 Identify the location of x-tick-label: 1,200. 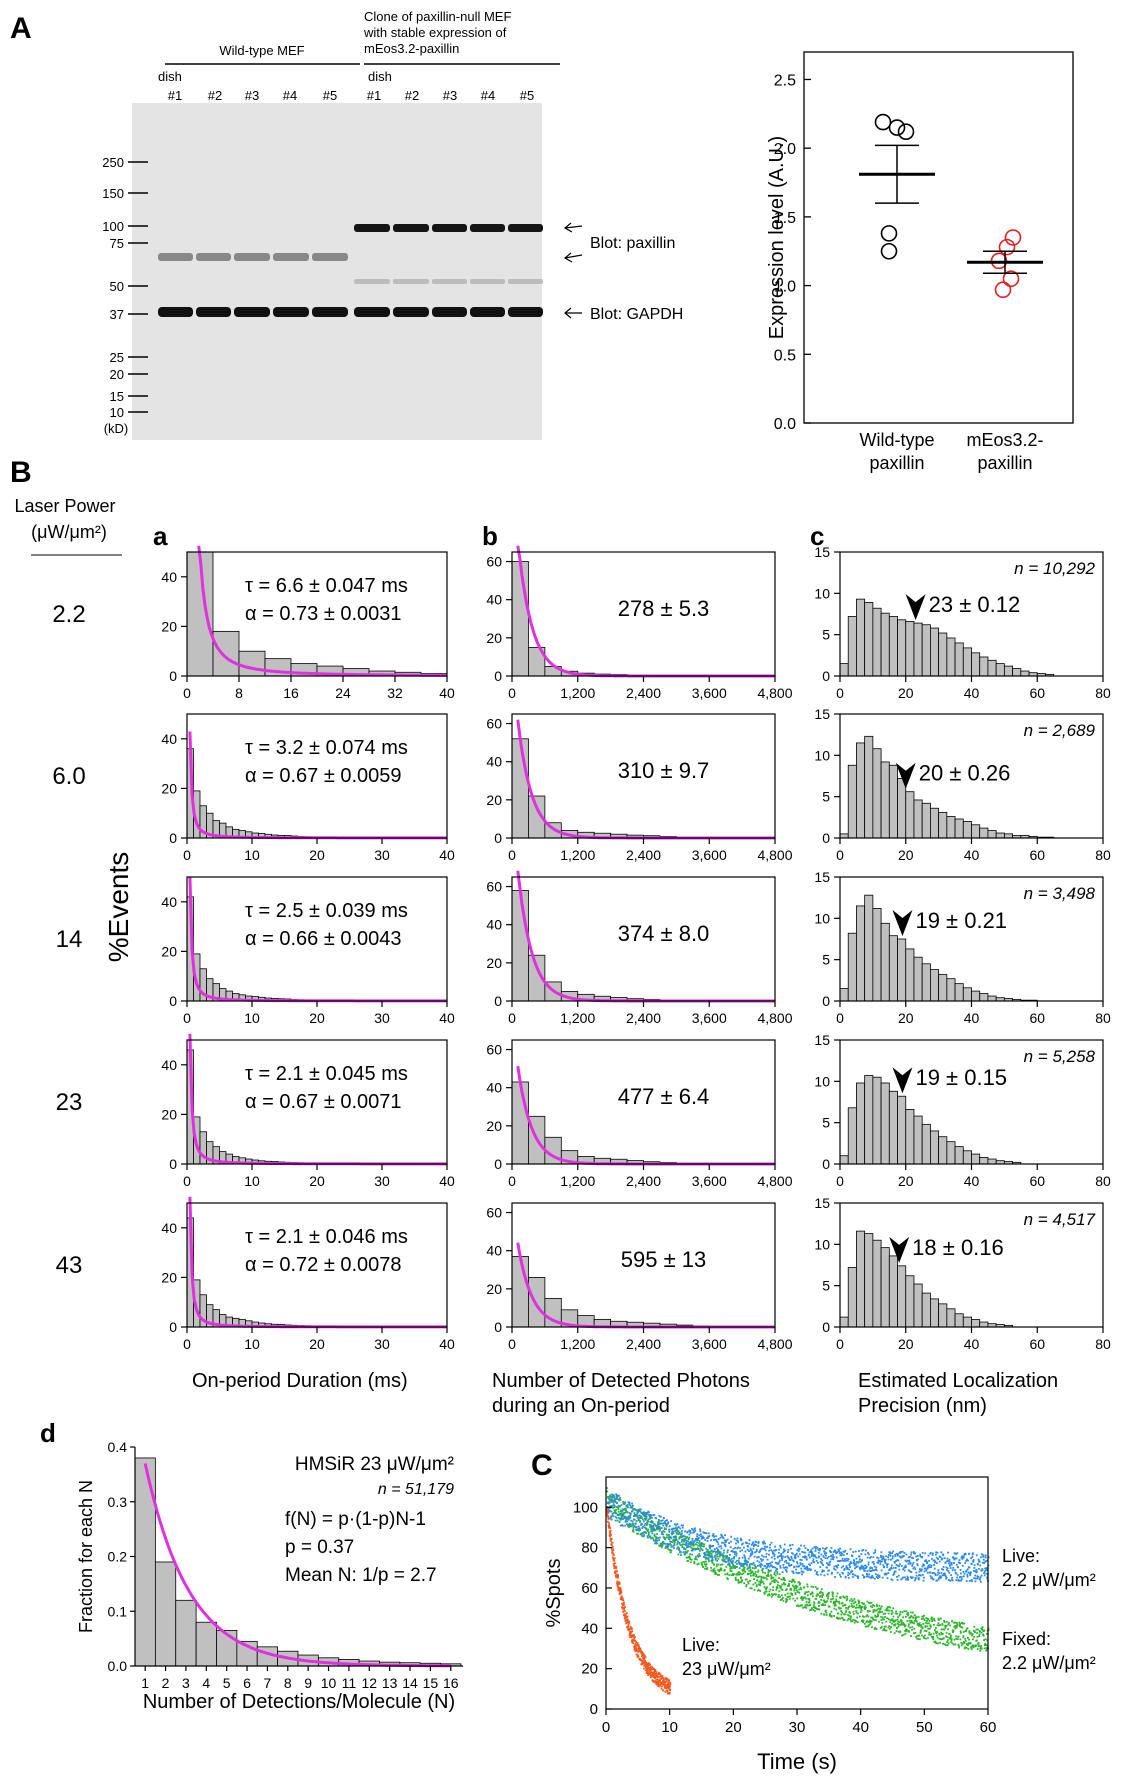
(577, 1018).